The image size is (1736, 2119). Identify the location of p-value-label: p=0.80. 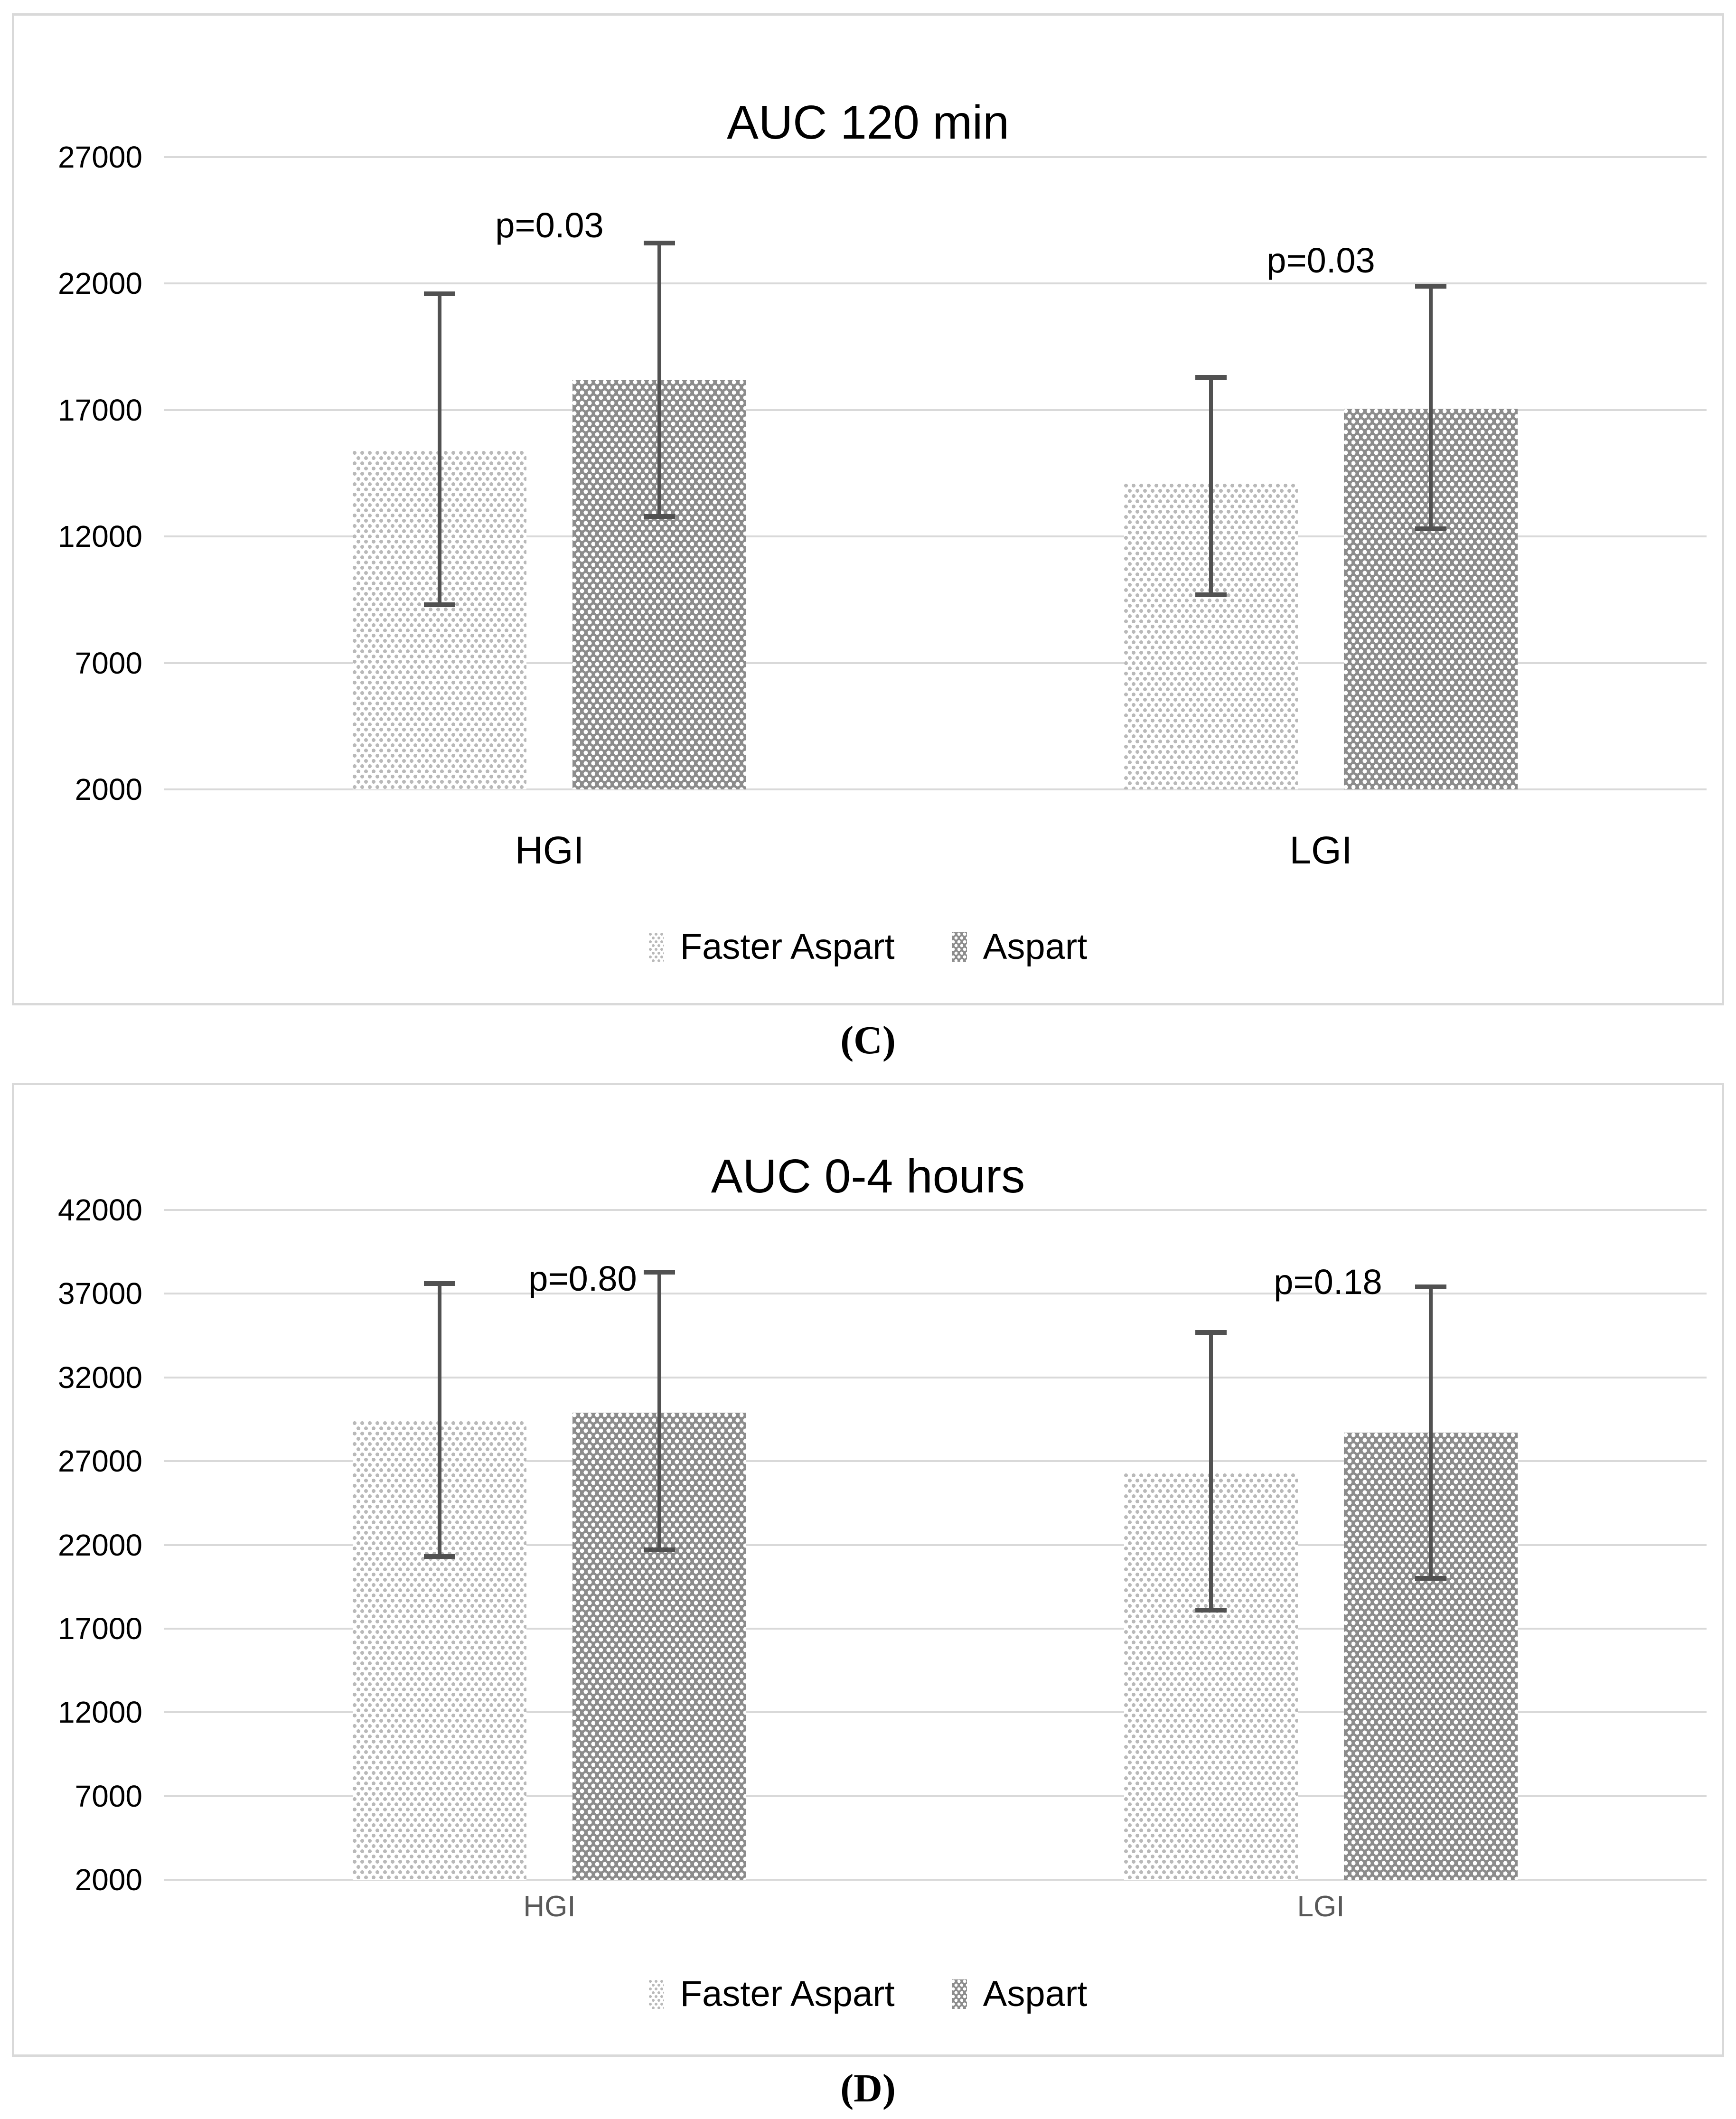
(582, 1278).